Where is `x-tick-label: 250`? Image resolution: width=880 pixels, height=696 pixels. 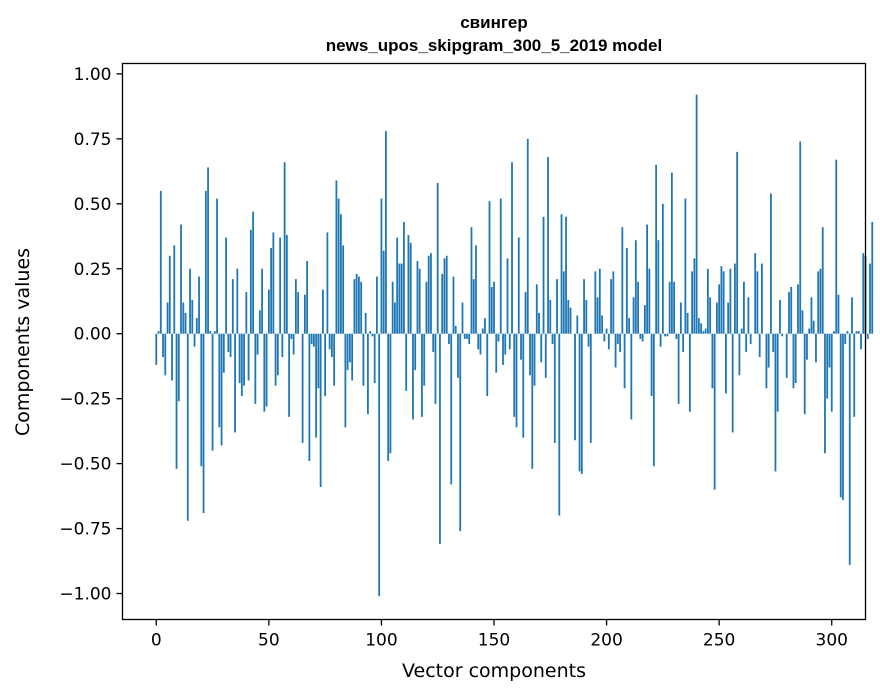 x-tick-label: 250 is located at coordinates (719, 641).